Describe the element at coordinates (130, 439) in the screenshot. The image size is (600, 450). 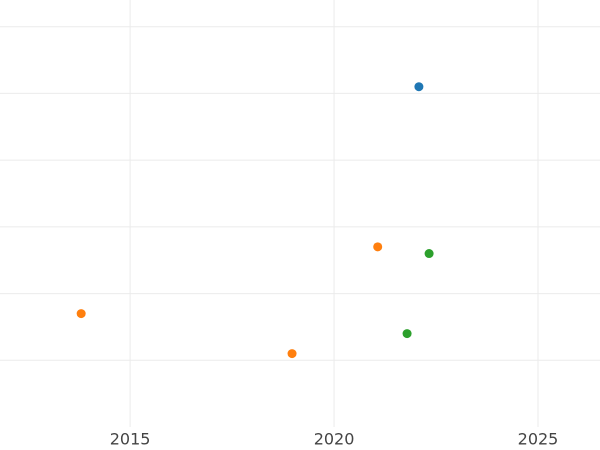
I see `x-tick-label: 2015` at that location.